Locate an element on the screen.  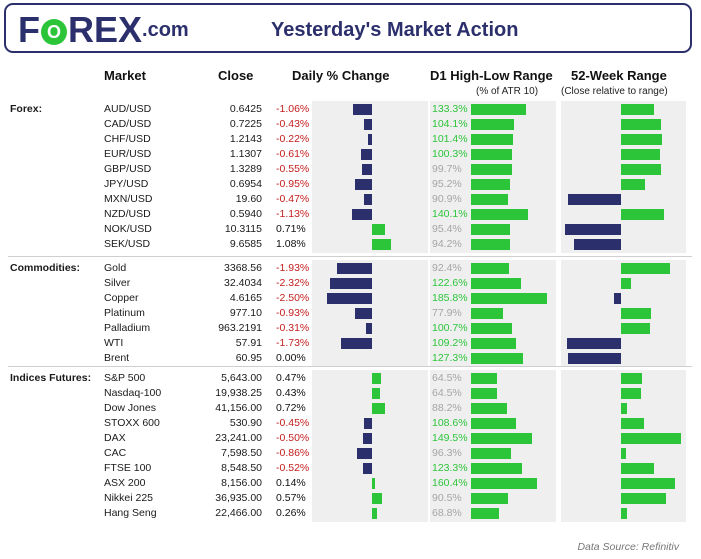
close-value: 0.6425 is located at coordinates (245, 109).